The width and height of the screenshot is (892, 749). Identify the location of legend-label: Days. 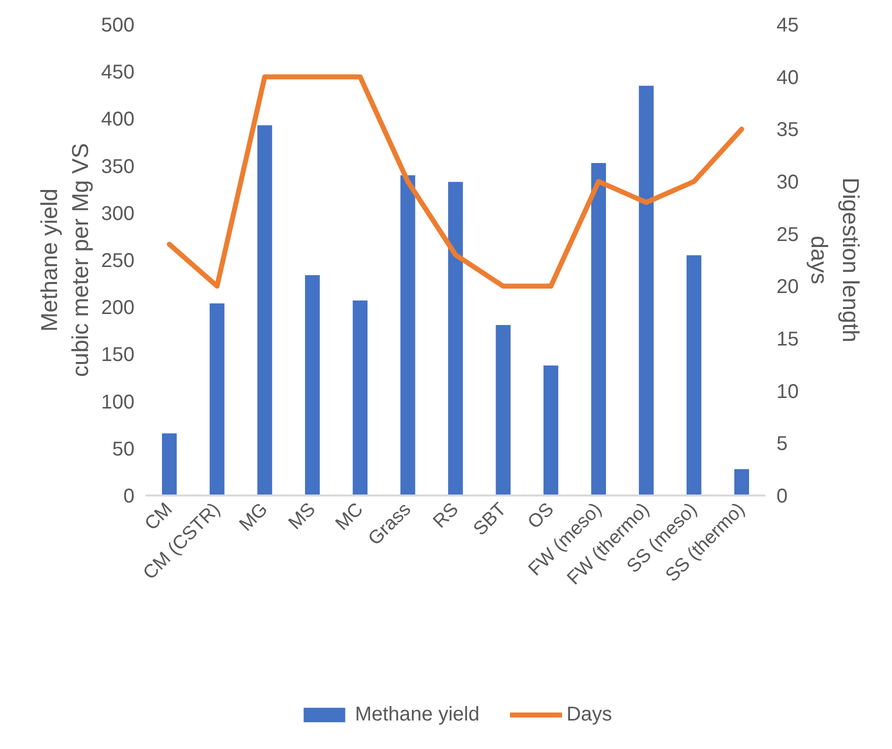
(589, 714).